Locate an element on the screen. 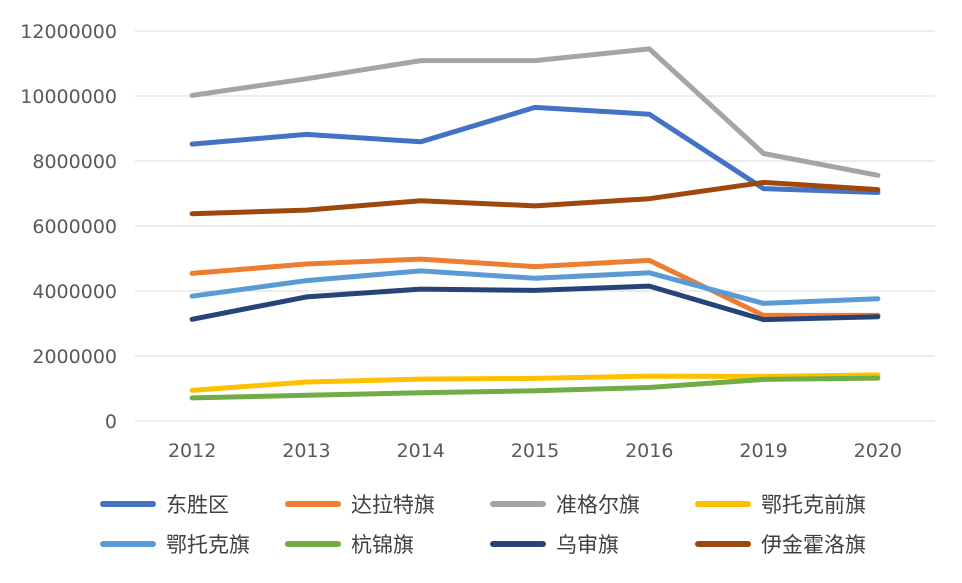  legend-item: 鄂托克旗 is located at coordinates (192, 544).